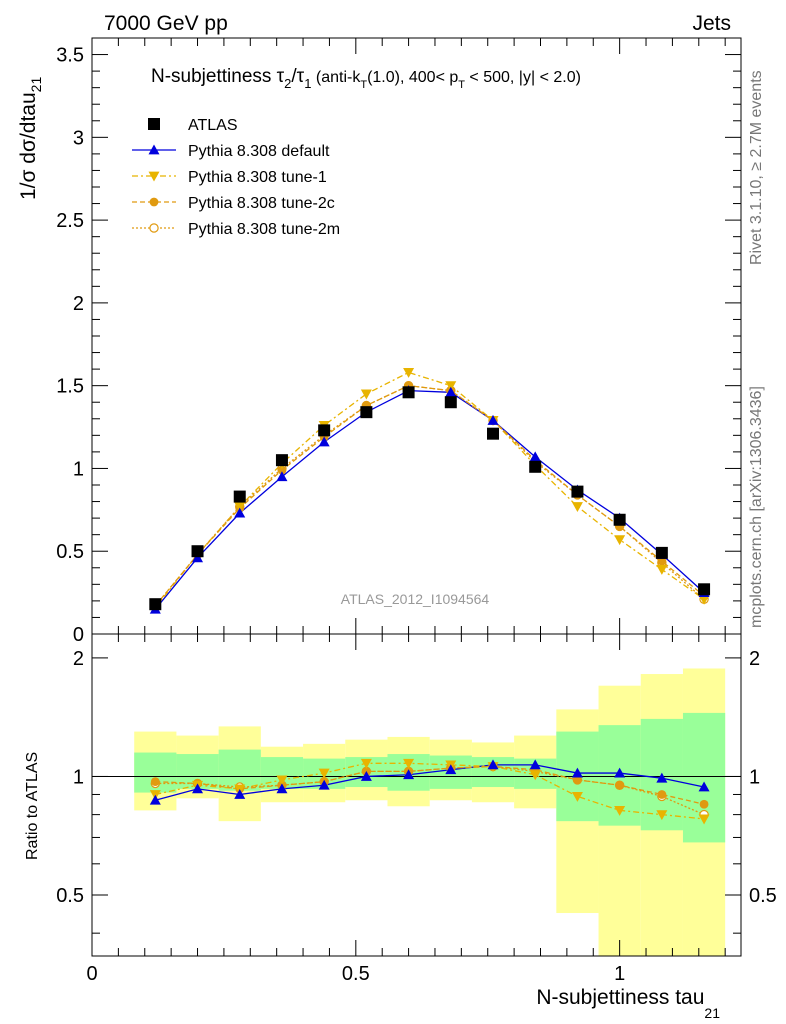 The image size is (786, 1024). What do you see at coordinates (628, 1003) in the screenshot?
I see `x-axis-label: N-subjettiness tau21` at bounding box center [628, 1003].